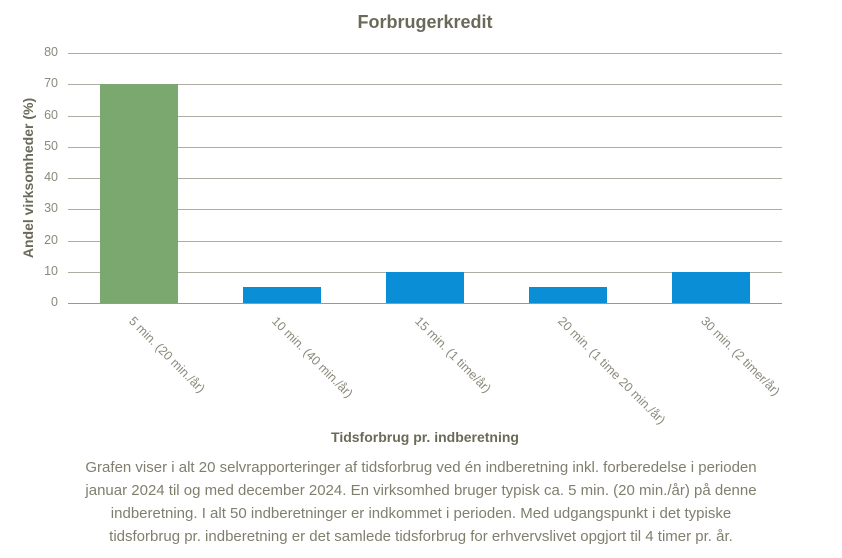  What do you see at coordinates (51, 114) in the screenshot?
I see `y-tick-label: 60` at bounding box center [51, 114].